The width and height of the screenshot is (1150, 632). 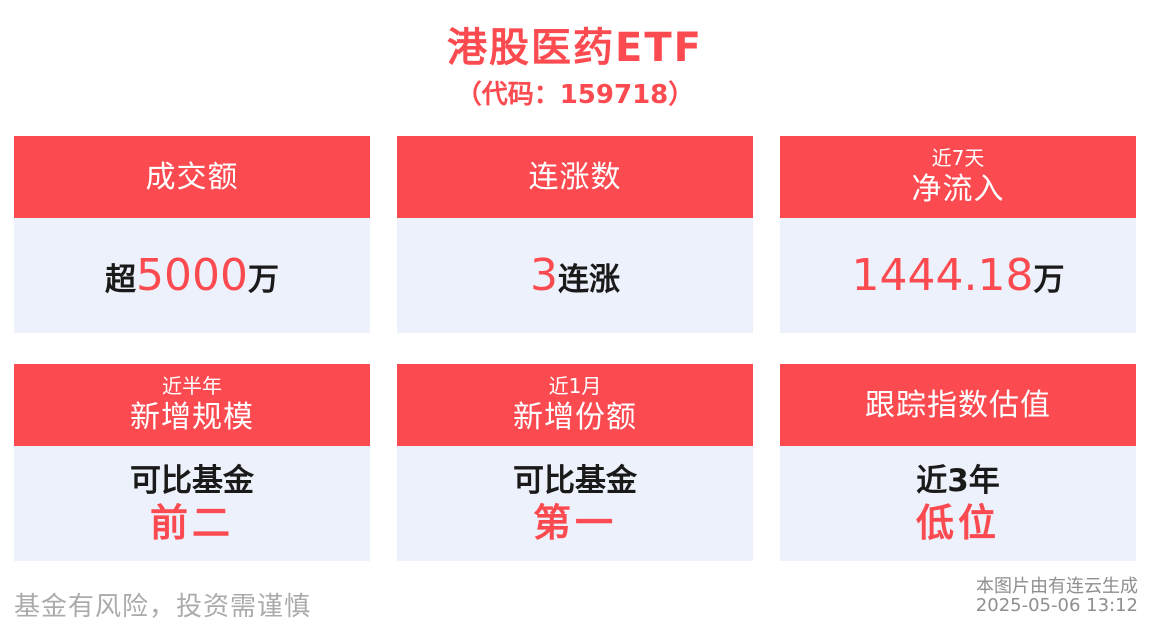 I want to click on value-line: 1444.18万, so click(x=958, y=275).